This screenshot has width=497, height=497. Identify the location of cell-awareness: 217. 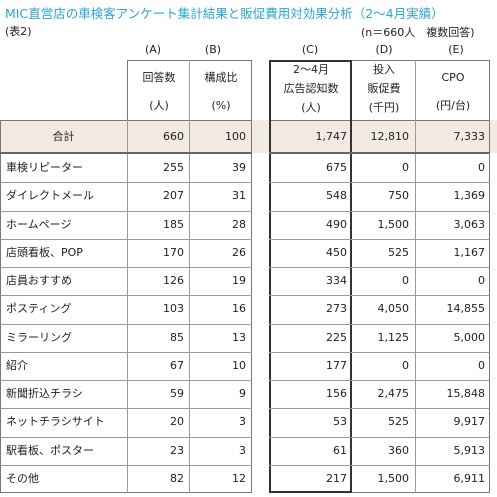
(336, 478).